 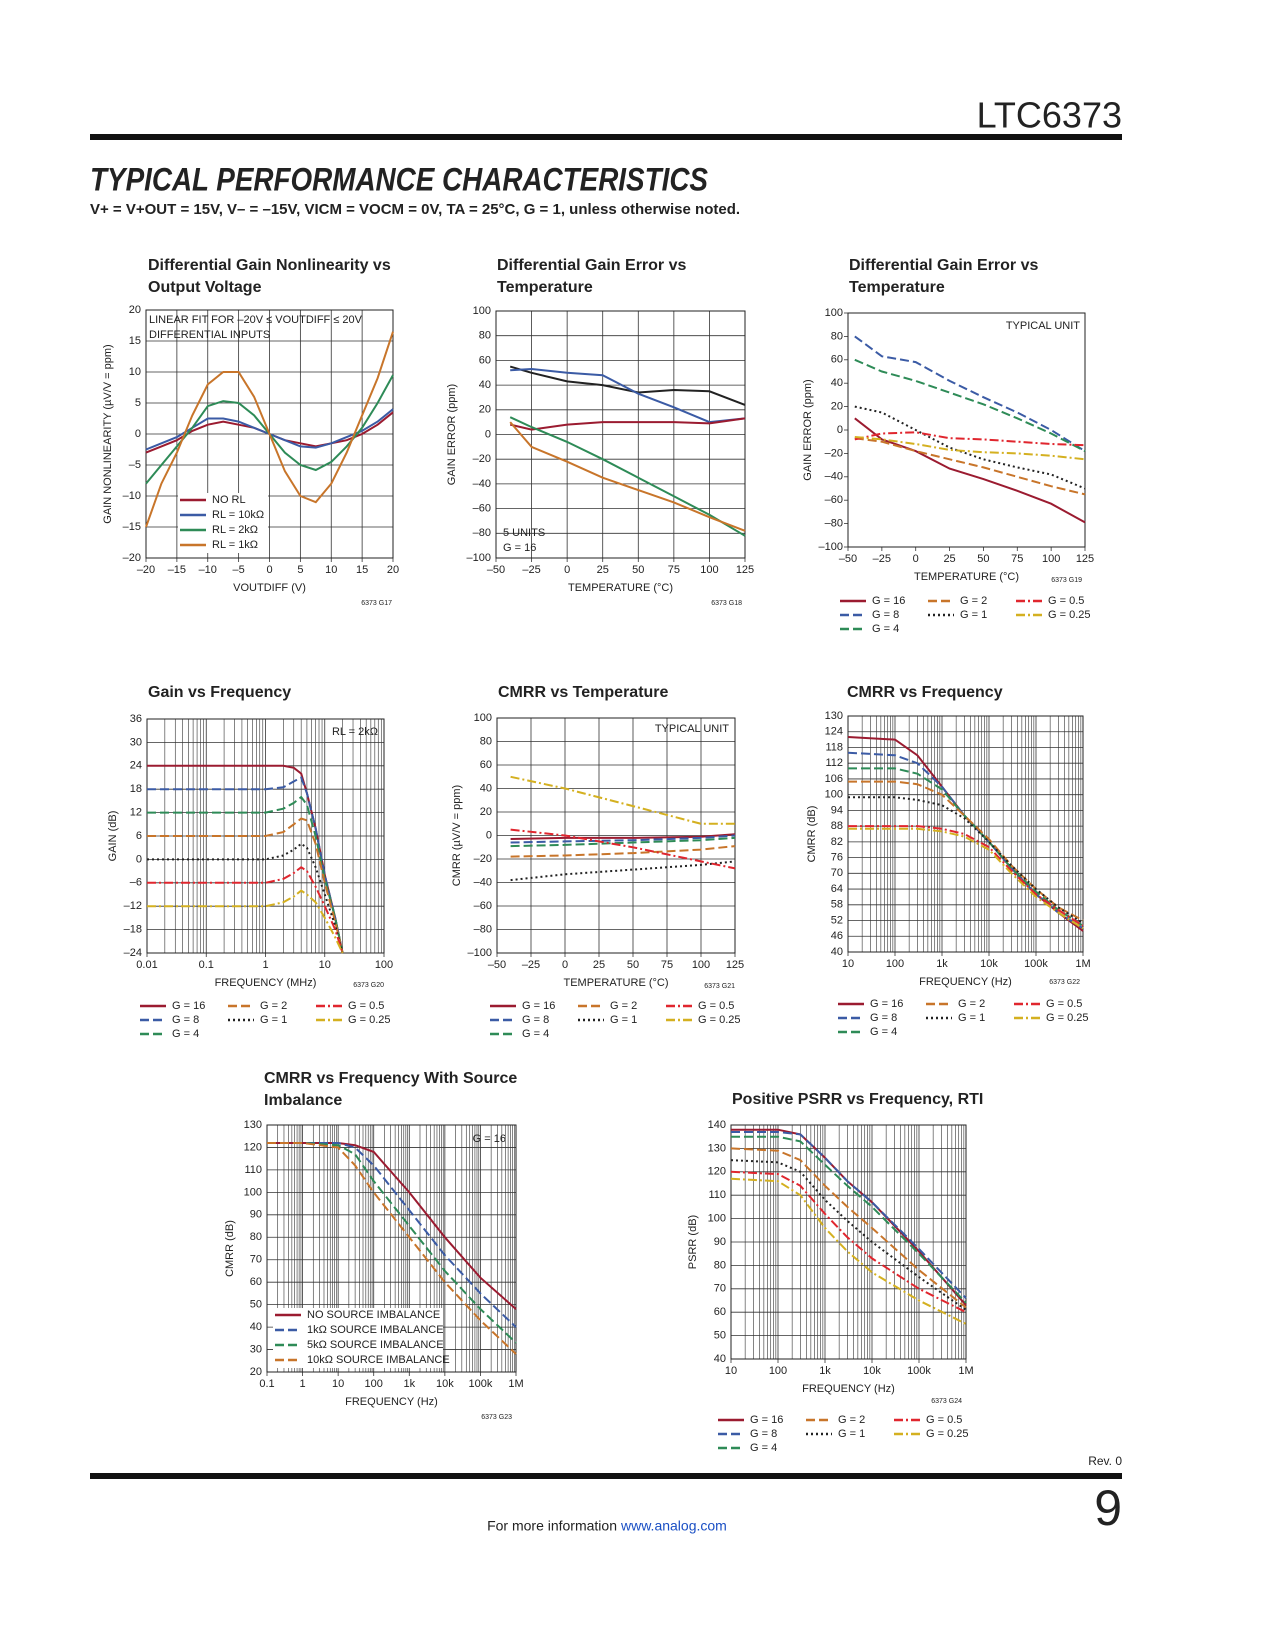 What do you see at coordinates (949, 559) in the screenshot?
I see `x-tick-label: 25` at bounding box center [949, 559].